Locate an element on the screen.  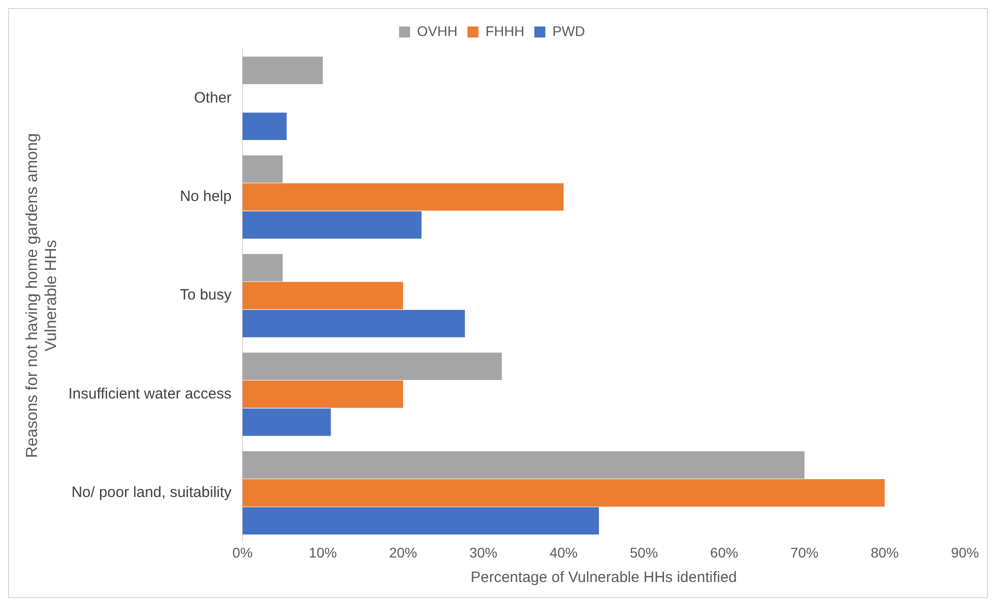
x-tick-label: 80% is located at coordinates (884, 552).